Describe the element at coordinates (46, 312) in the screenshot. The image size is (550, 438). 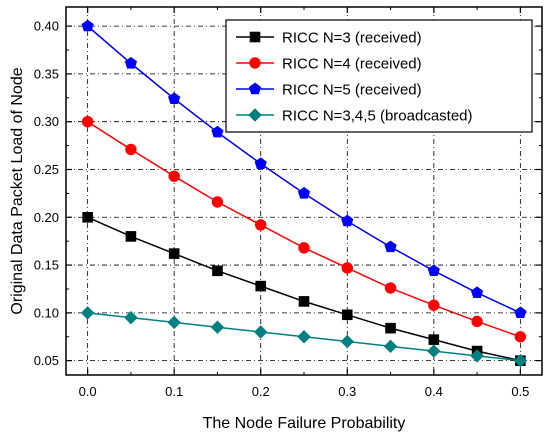
I see `y-tick-label: 0.10` at that location.